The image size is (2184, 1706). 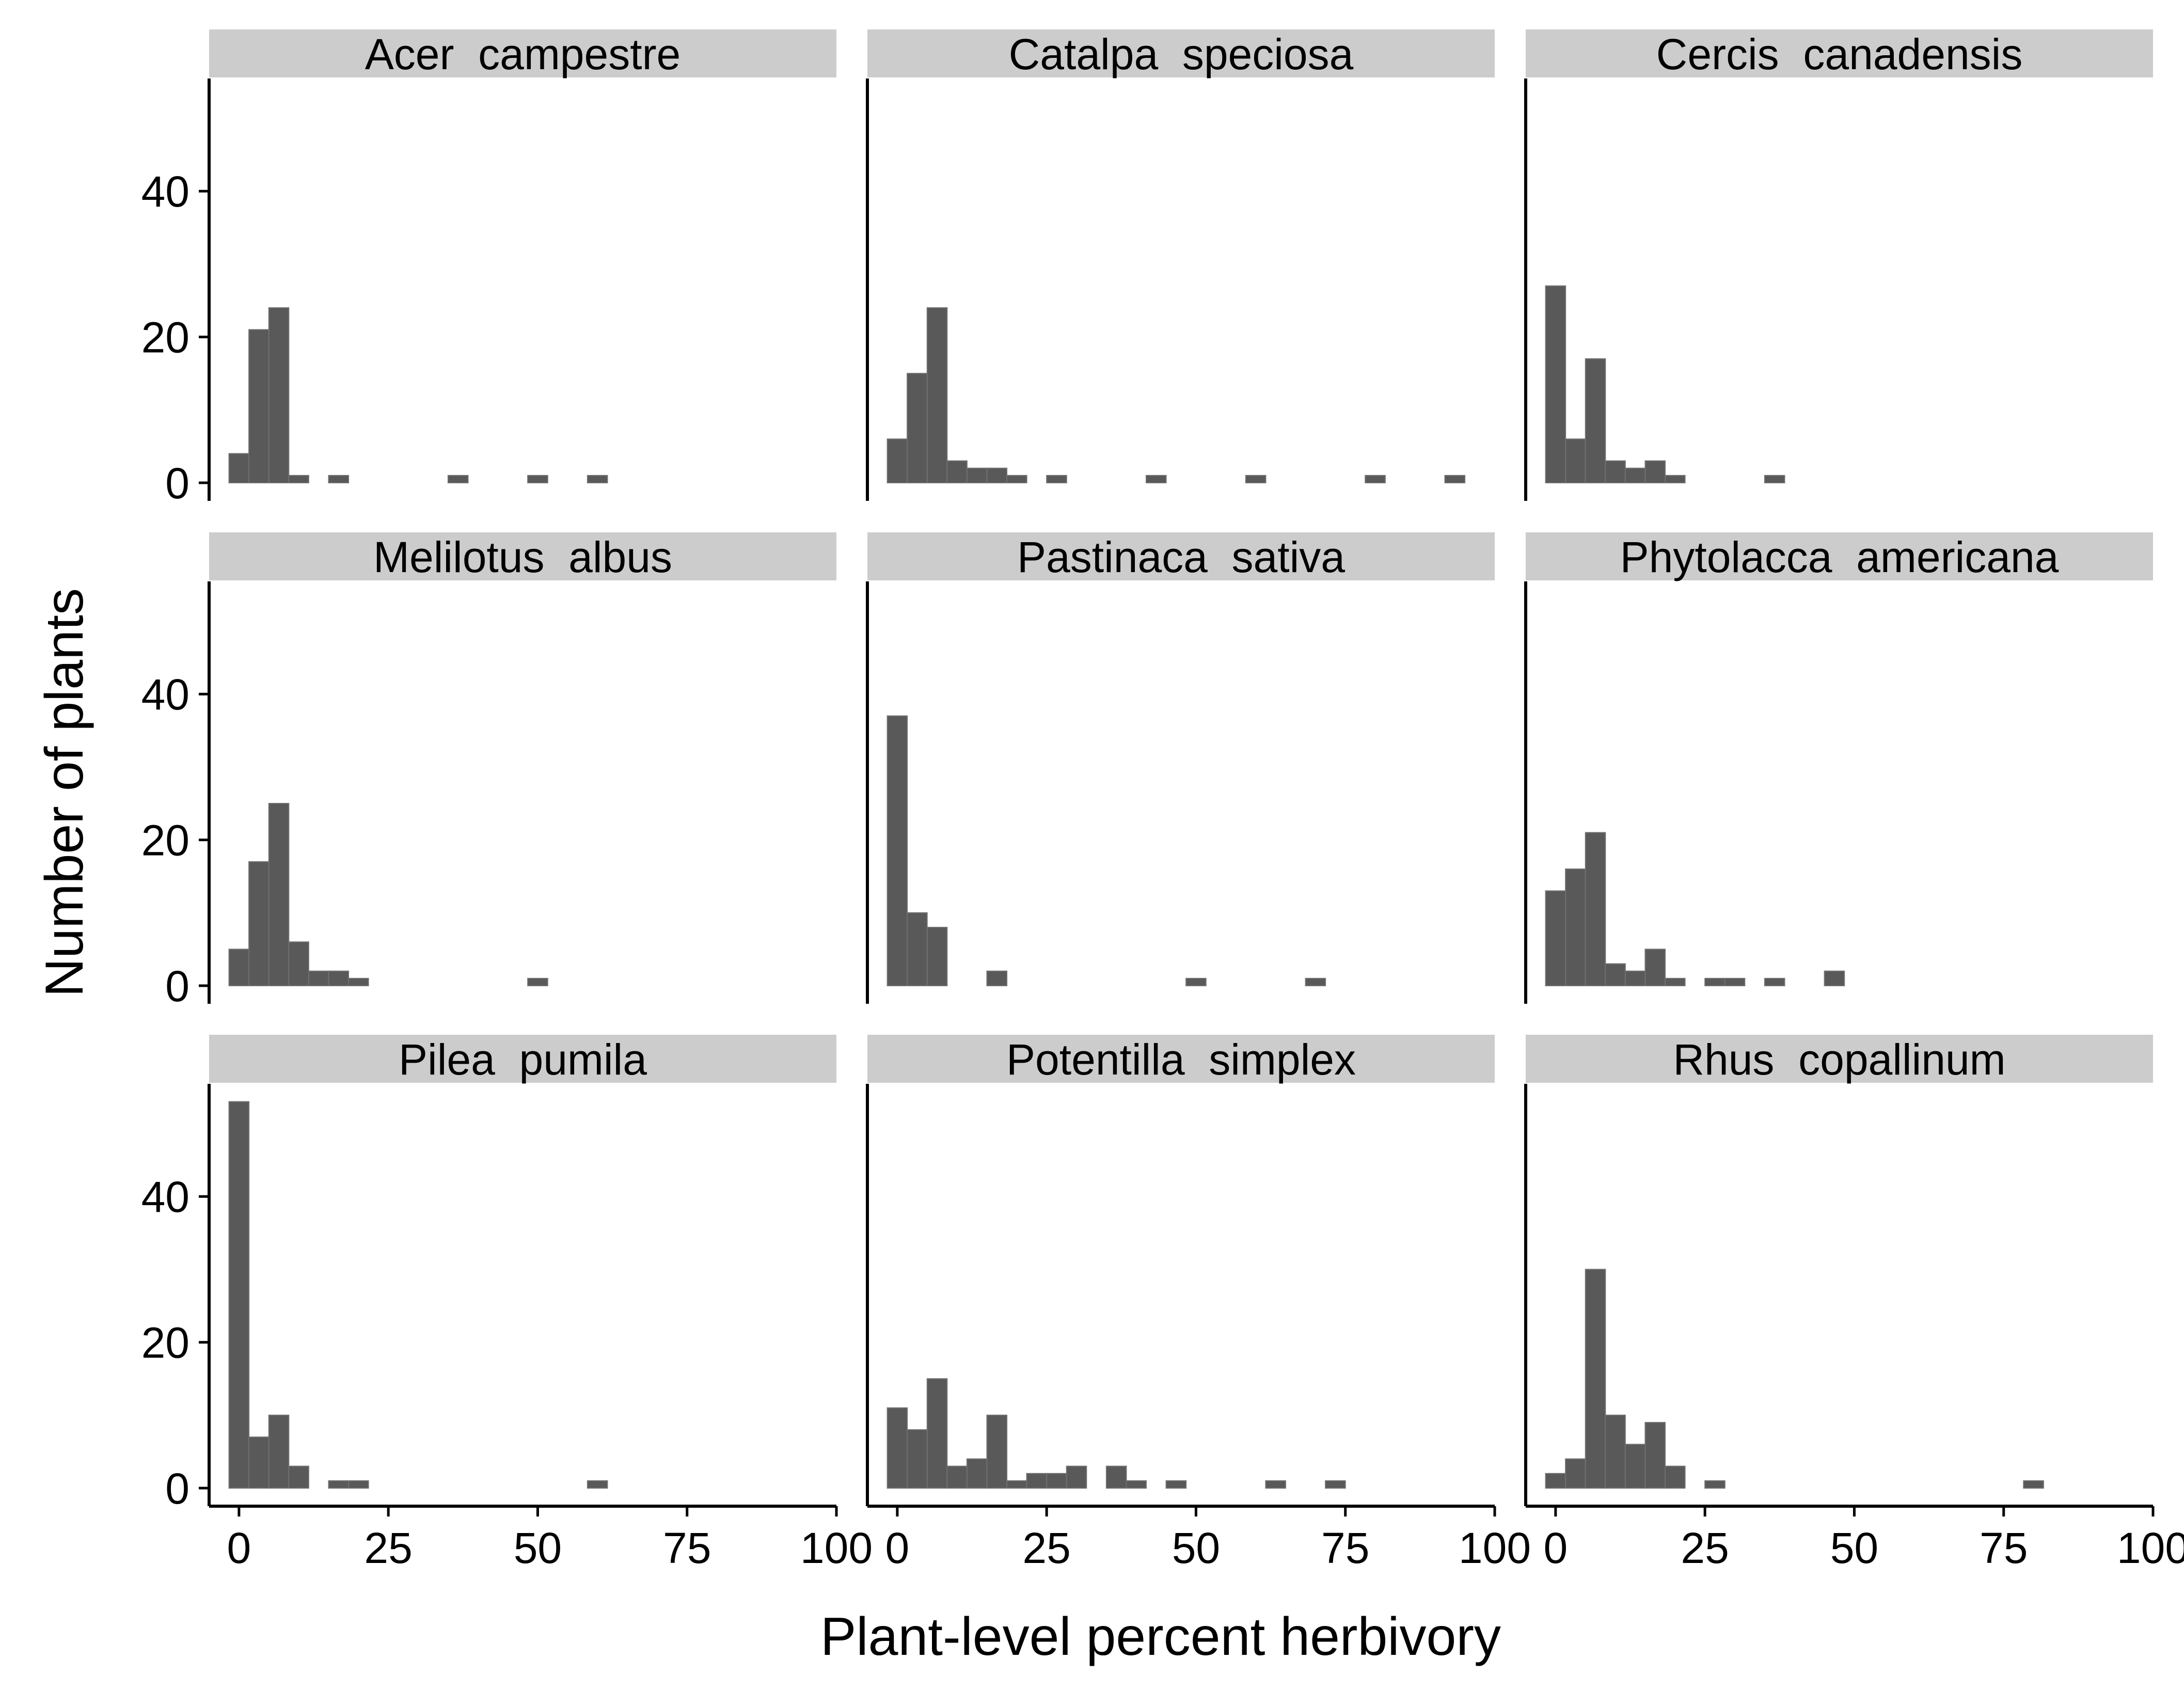 I want to click on y-axis-title: Number of plants, so click(x=64, y=792).